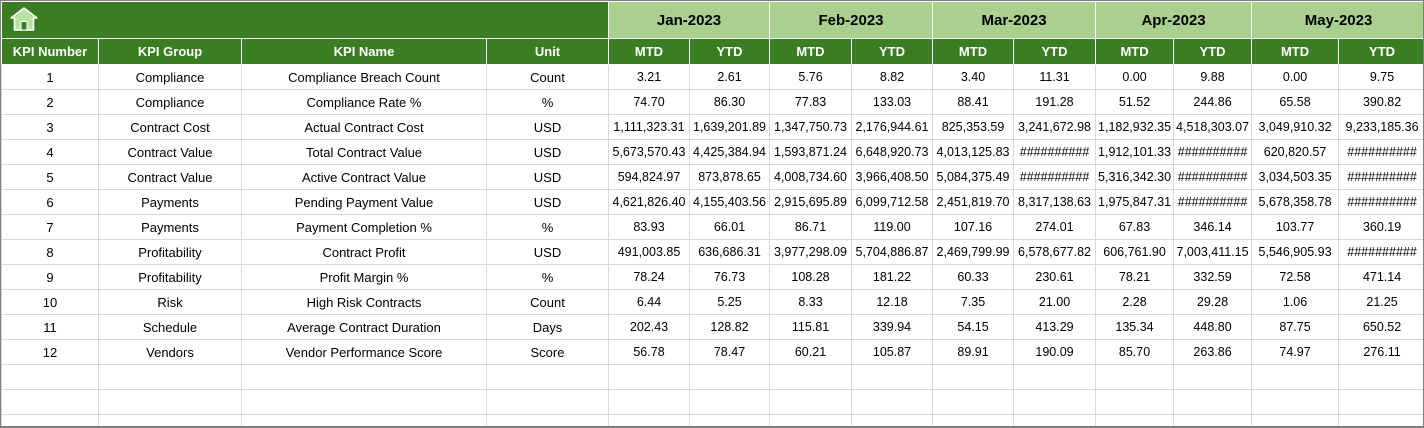  What do you see at coordinates (810, 352) in the screenshot?
I see `value-cell: 60.21` at bounding box center [810, 352].